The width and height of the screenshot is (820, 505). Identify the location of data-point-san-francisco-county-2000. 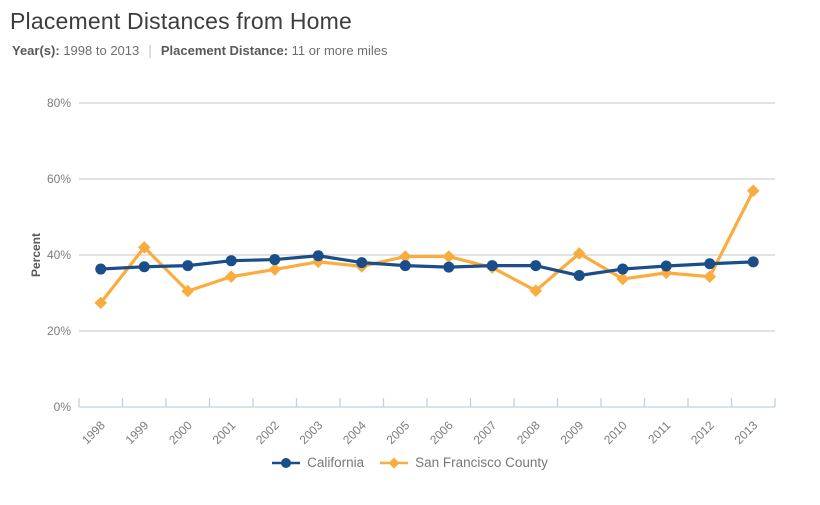
(188, 291).